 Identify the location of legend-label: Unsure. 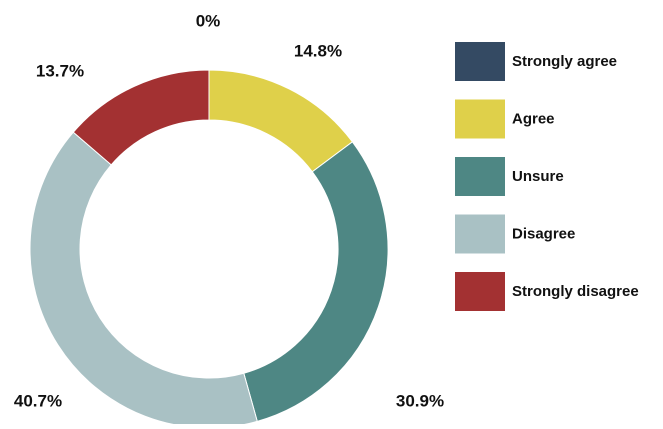
(538, 176).